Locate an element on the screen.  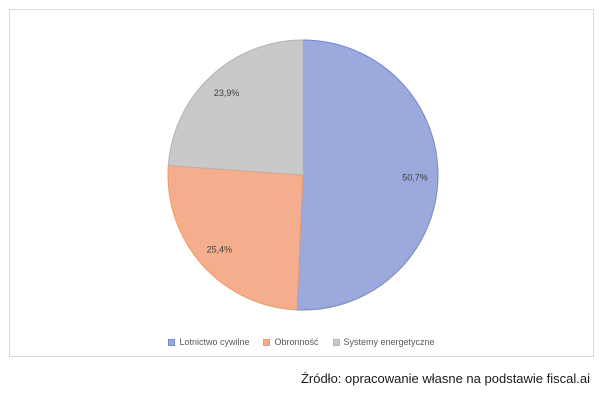
pie-data-label-2: 23,9% is located at coordinates (227, 93).